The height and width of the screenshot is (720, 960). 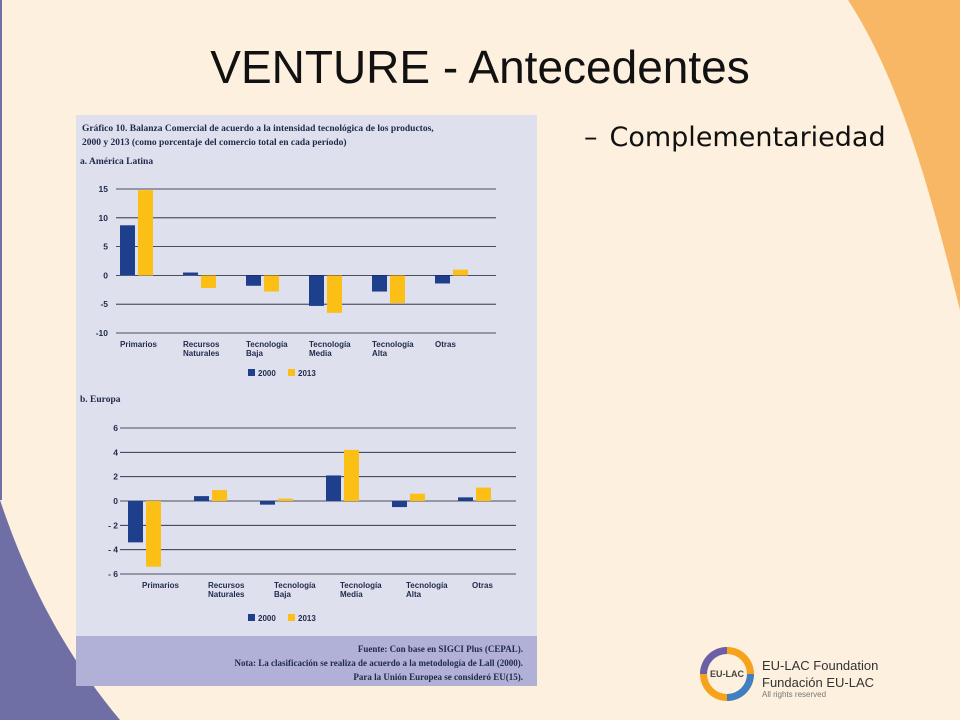 I want to click on europa-y-tick-label: 4, so click(x=115, y=452).